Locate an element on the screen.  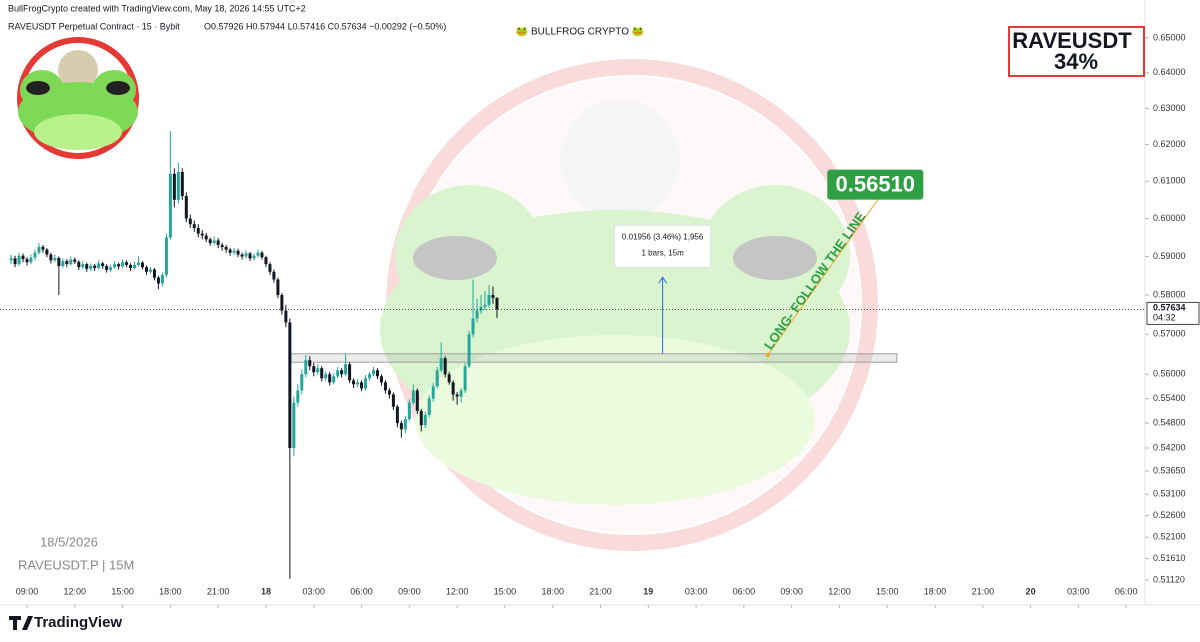
y-tick-label: 0.54200 is located at coordinates (1169, 447).